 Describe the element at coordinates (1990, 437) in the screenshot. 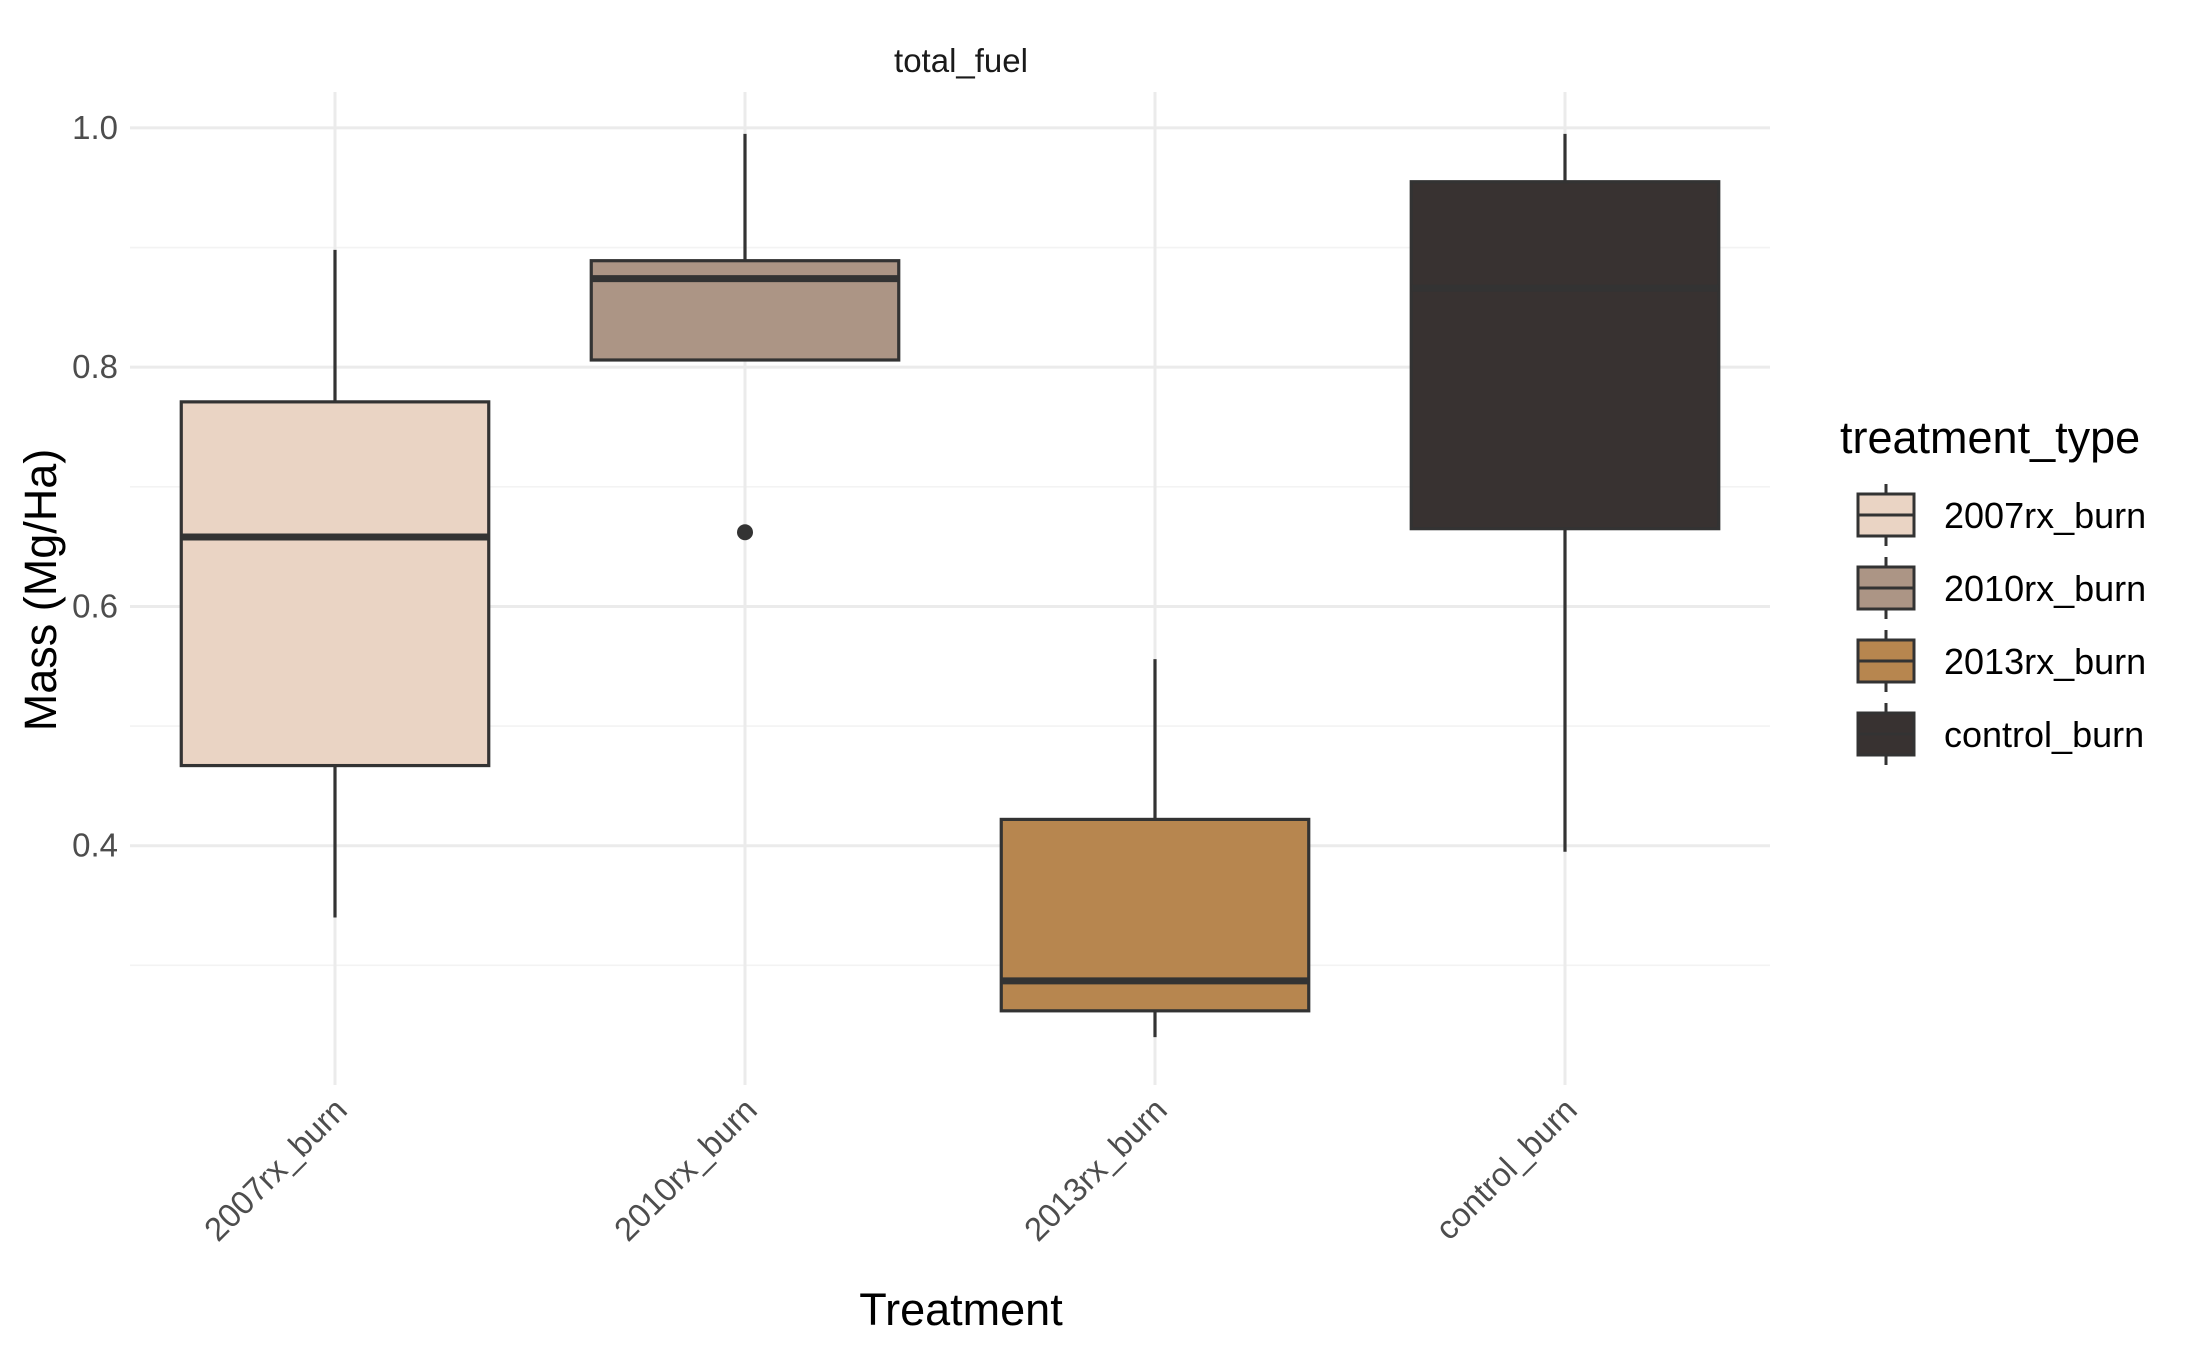

I see `legend-title: treatment_type` at that location.